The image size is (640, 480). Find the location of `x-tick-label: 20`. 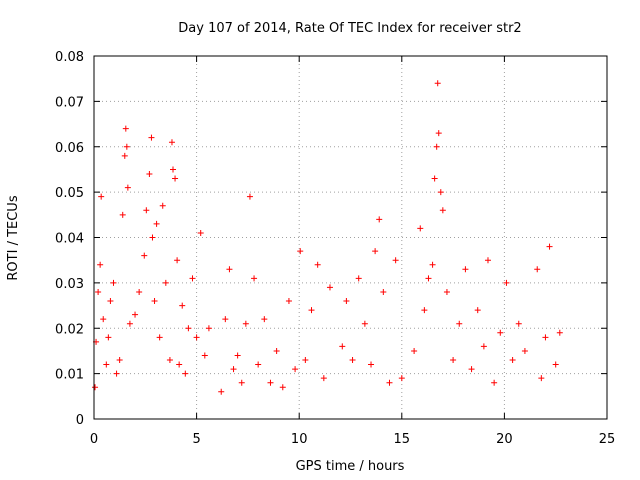

x-tick-label: 20 is located at coordinates (504, 439).